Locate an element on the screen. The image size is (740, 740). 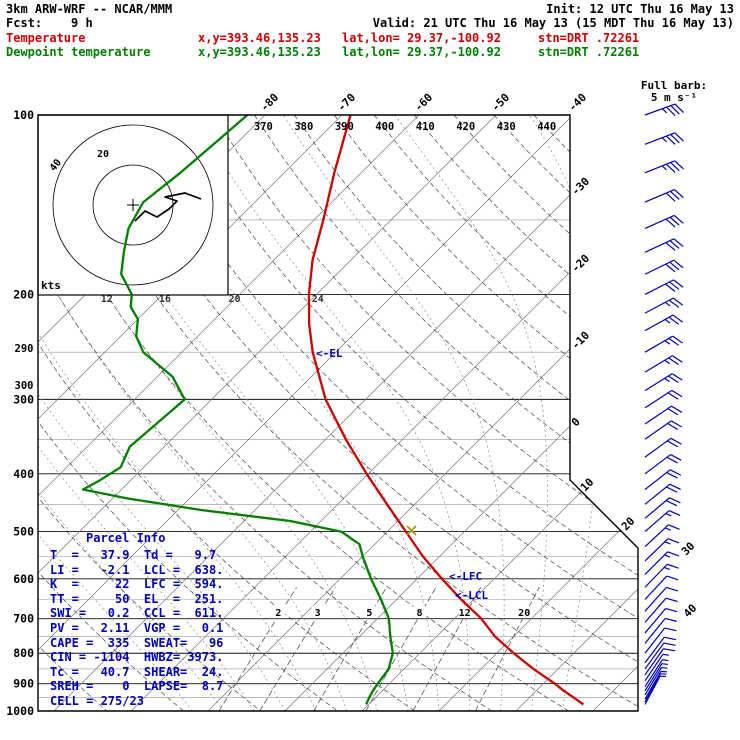
svg-text: 5 is located at coordinates (369, 613).